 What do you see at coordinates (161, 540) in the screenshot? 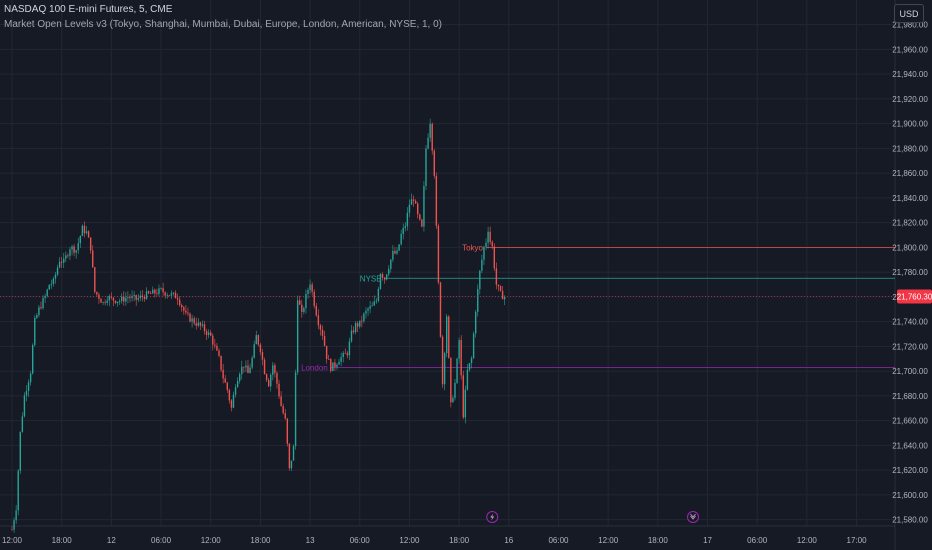
I see `time-tick-label: 06:00` at bounding box center [161, 540].